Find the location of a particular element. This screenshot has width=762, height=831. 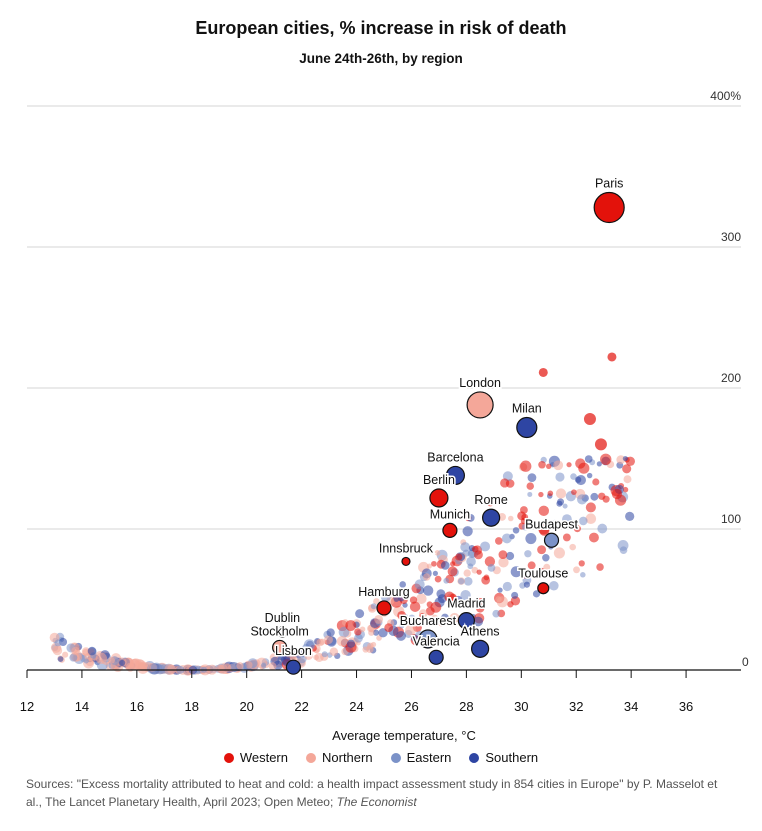

city-label-innsbruck: Innsbruck is located at coordinates (406, 548).